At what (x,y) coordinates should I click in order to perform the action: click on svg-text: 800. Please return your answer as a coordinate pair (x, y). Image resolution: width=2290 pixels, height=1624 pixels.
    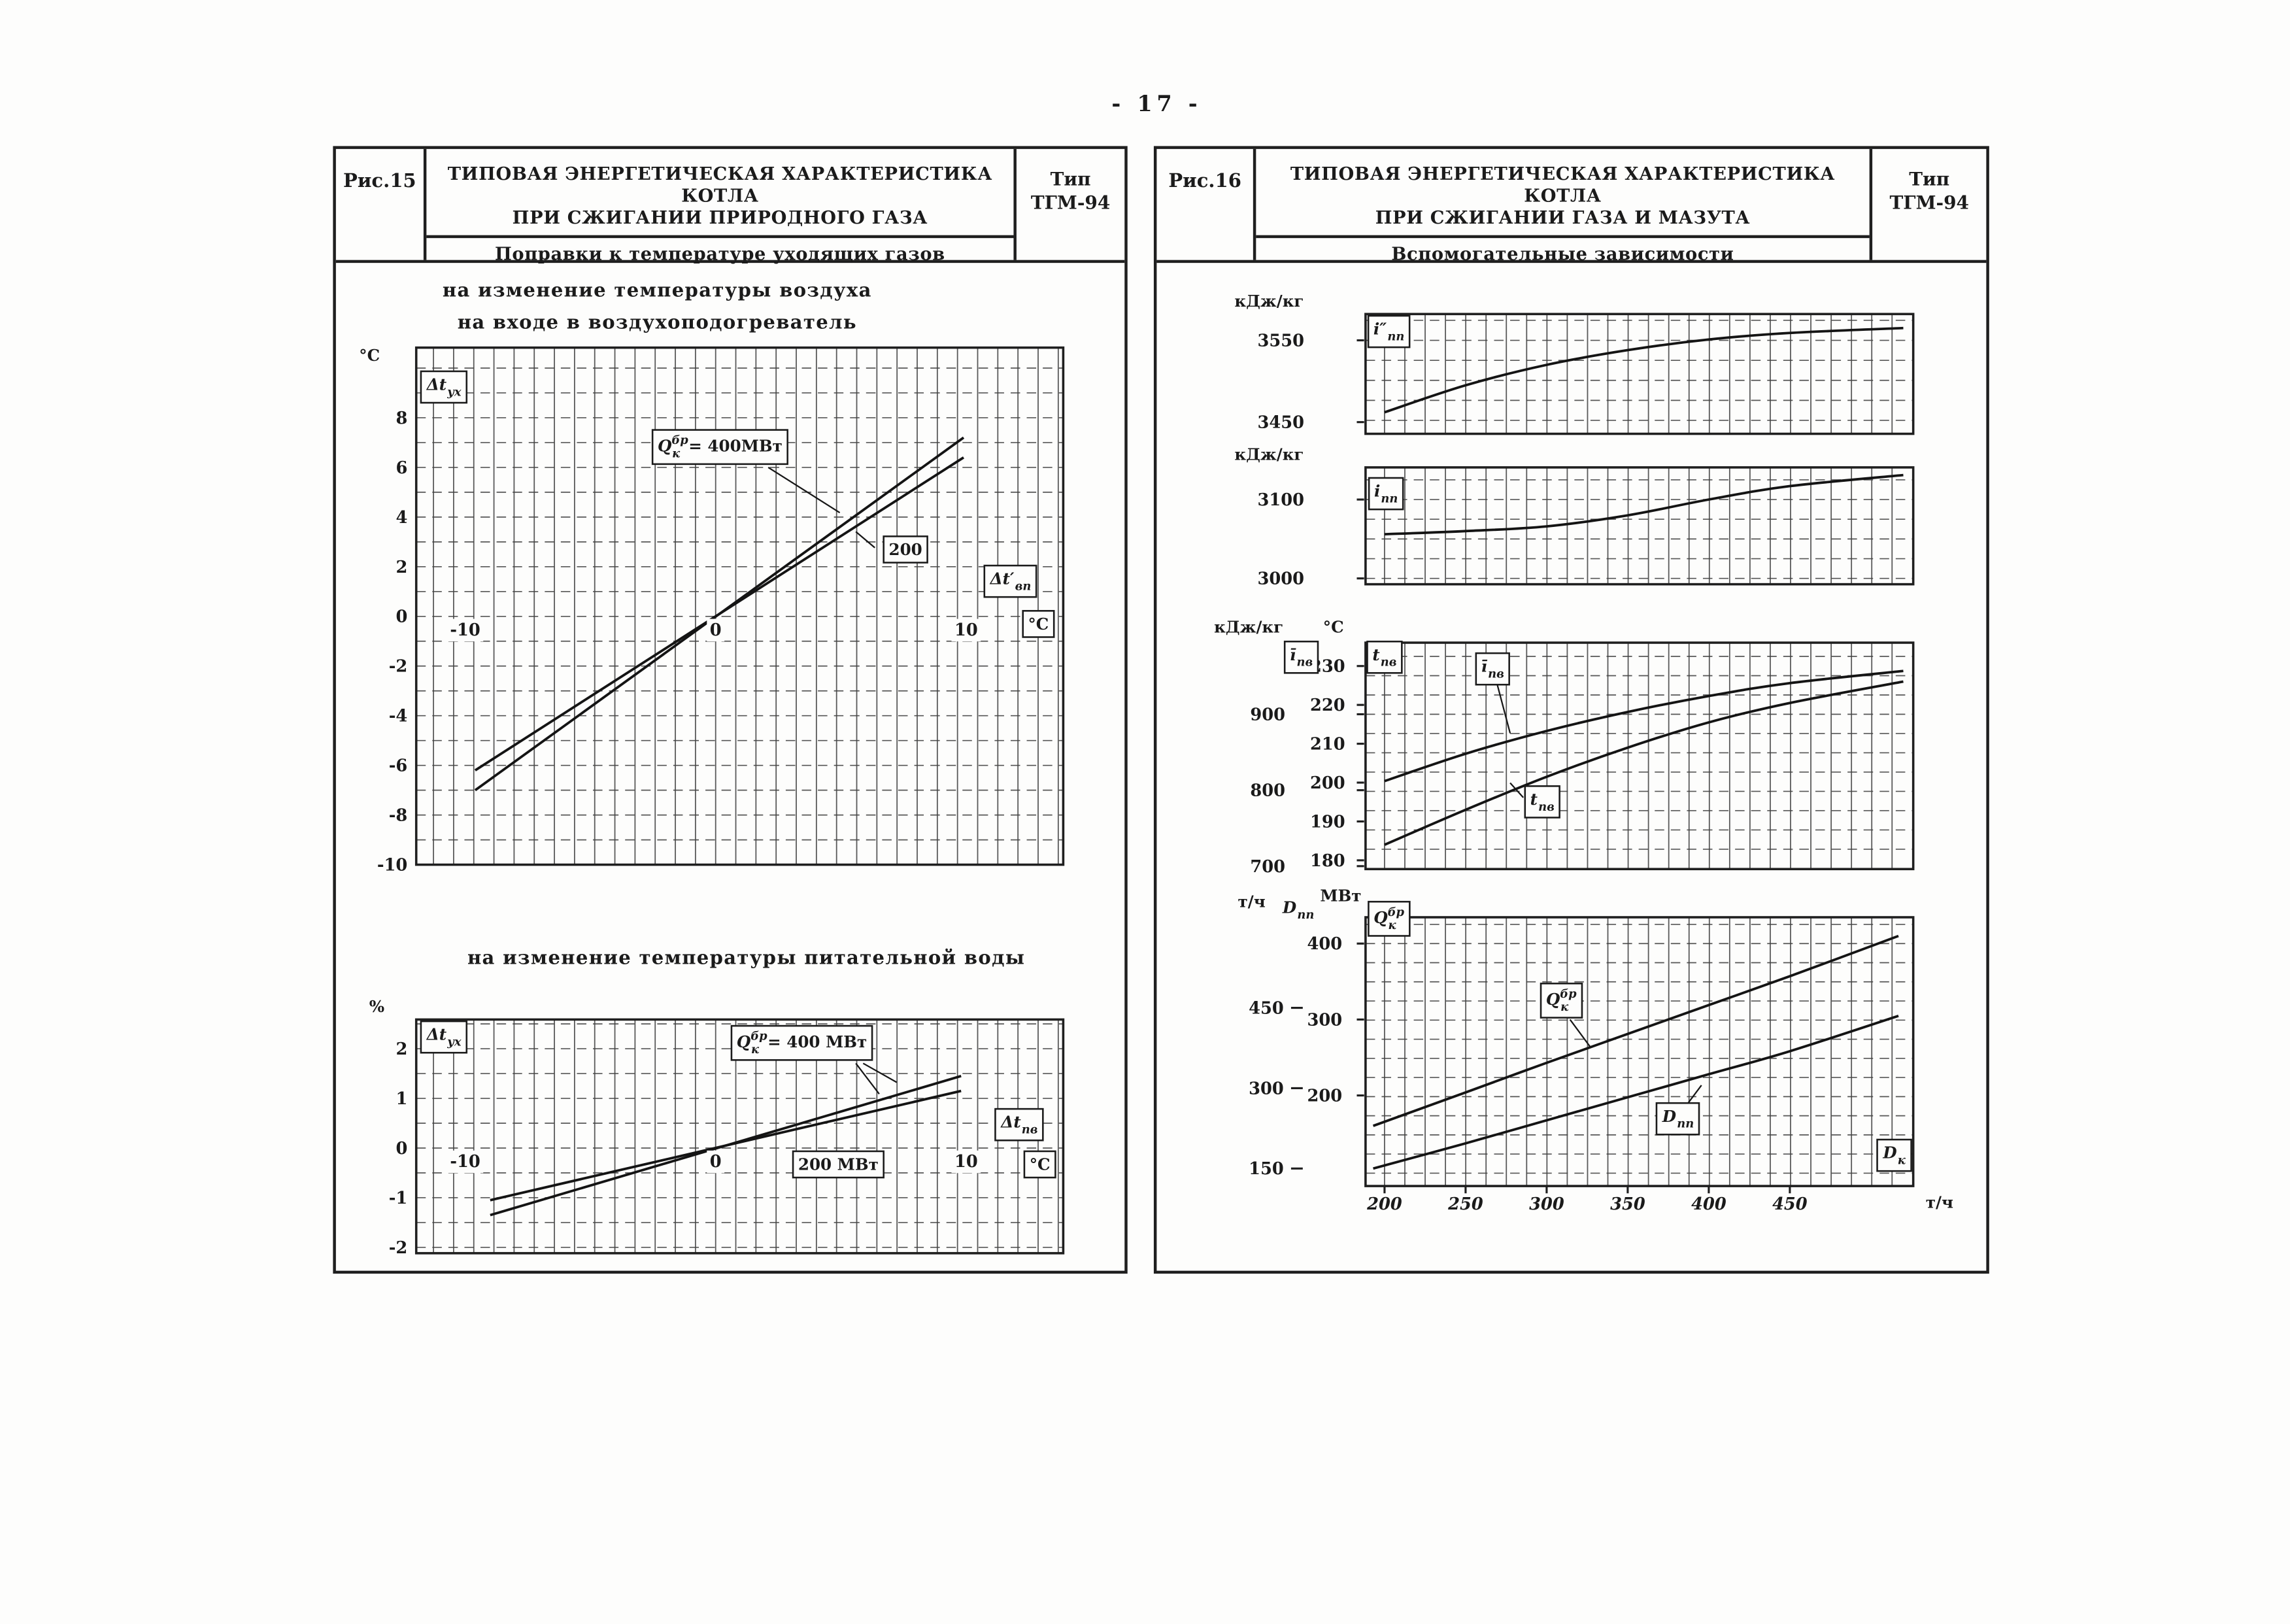
    Looking at the image, I should click on (1267, 791).